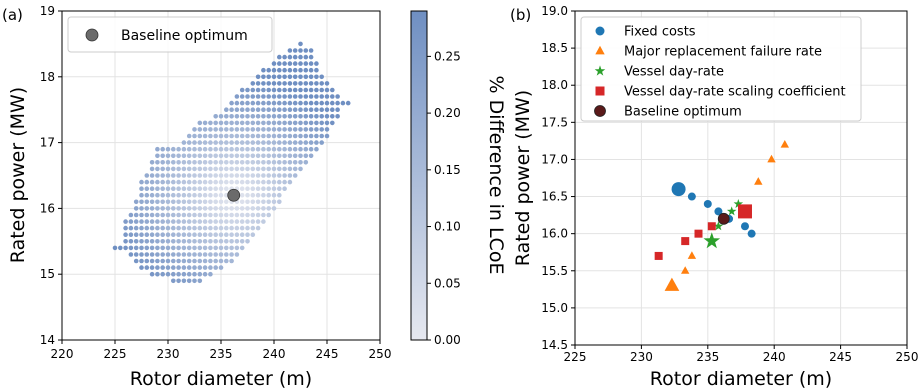 The width and height of the screenshot is (921, 392). Describe the element at coordinates (554, 48) in the screenshot. I see `tick-label-y: 18.5` at that location.